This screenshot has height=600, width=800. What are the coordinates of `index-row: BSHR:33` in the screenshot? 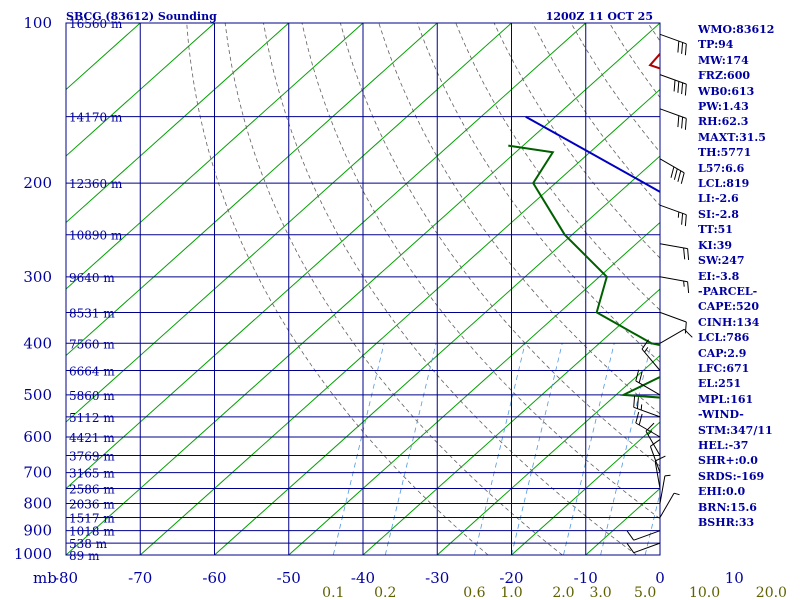 It's located at (726, 522).